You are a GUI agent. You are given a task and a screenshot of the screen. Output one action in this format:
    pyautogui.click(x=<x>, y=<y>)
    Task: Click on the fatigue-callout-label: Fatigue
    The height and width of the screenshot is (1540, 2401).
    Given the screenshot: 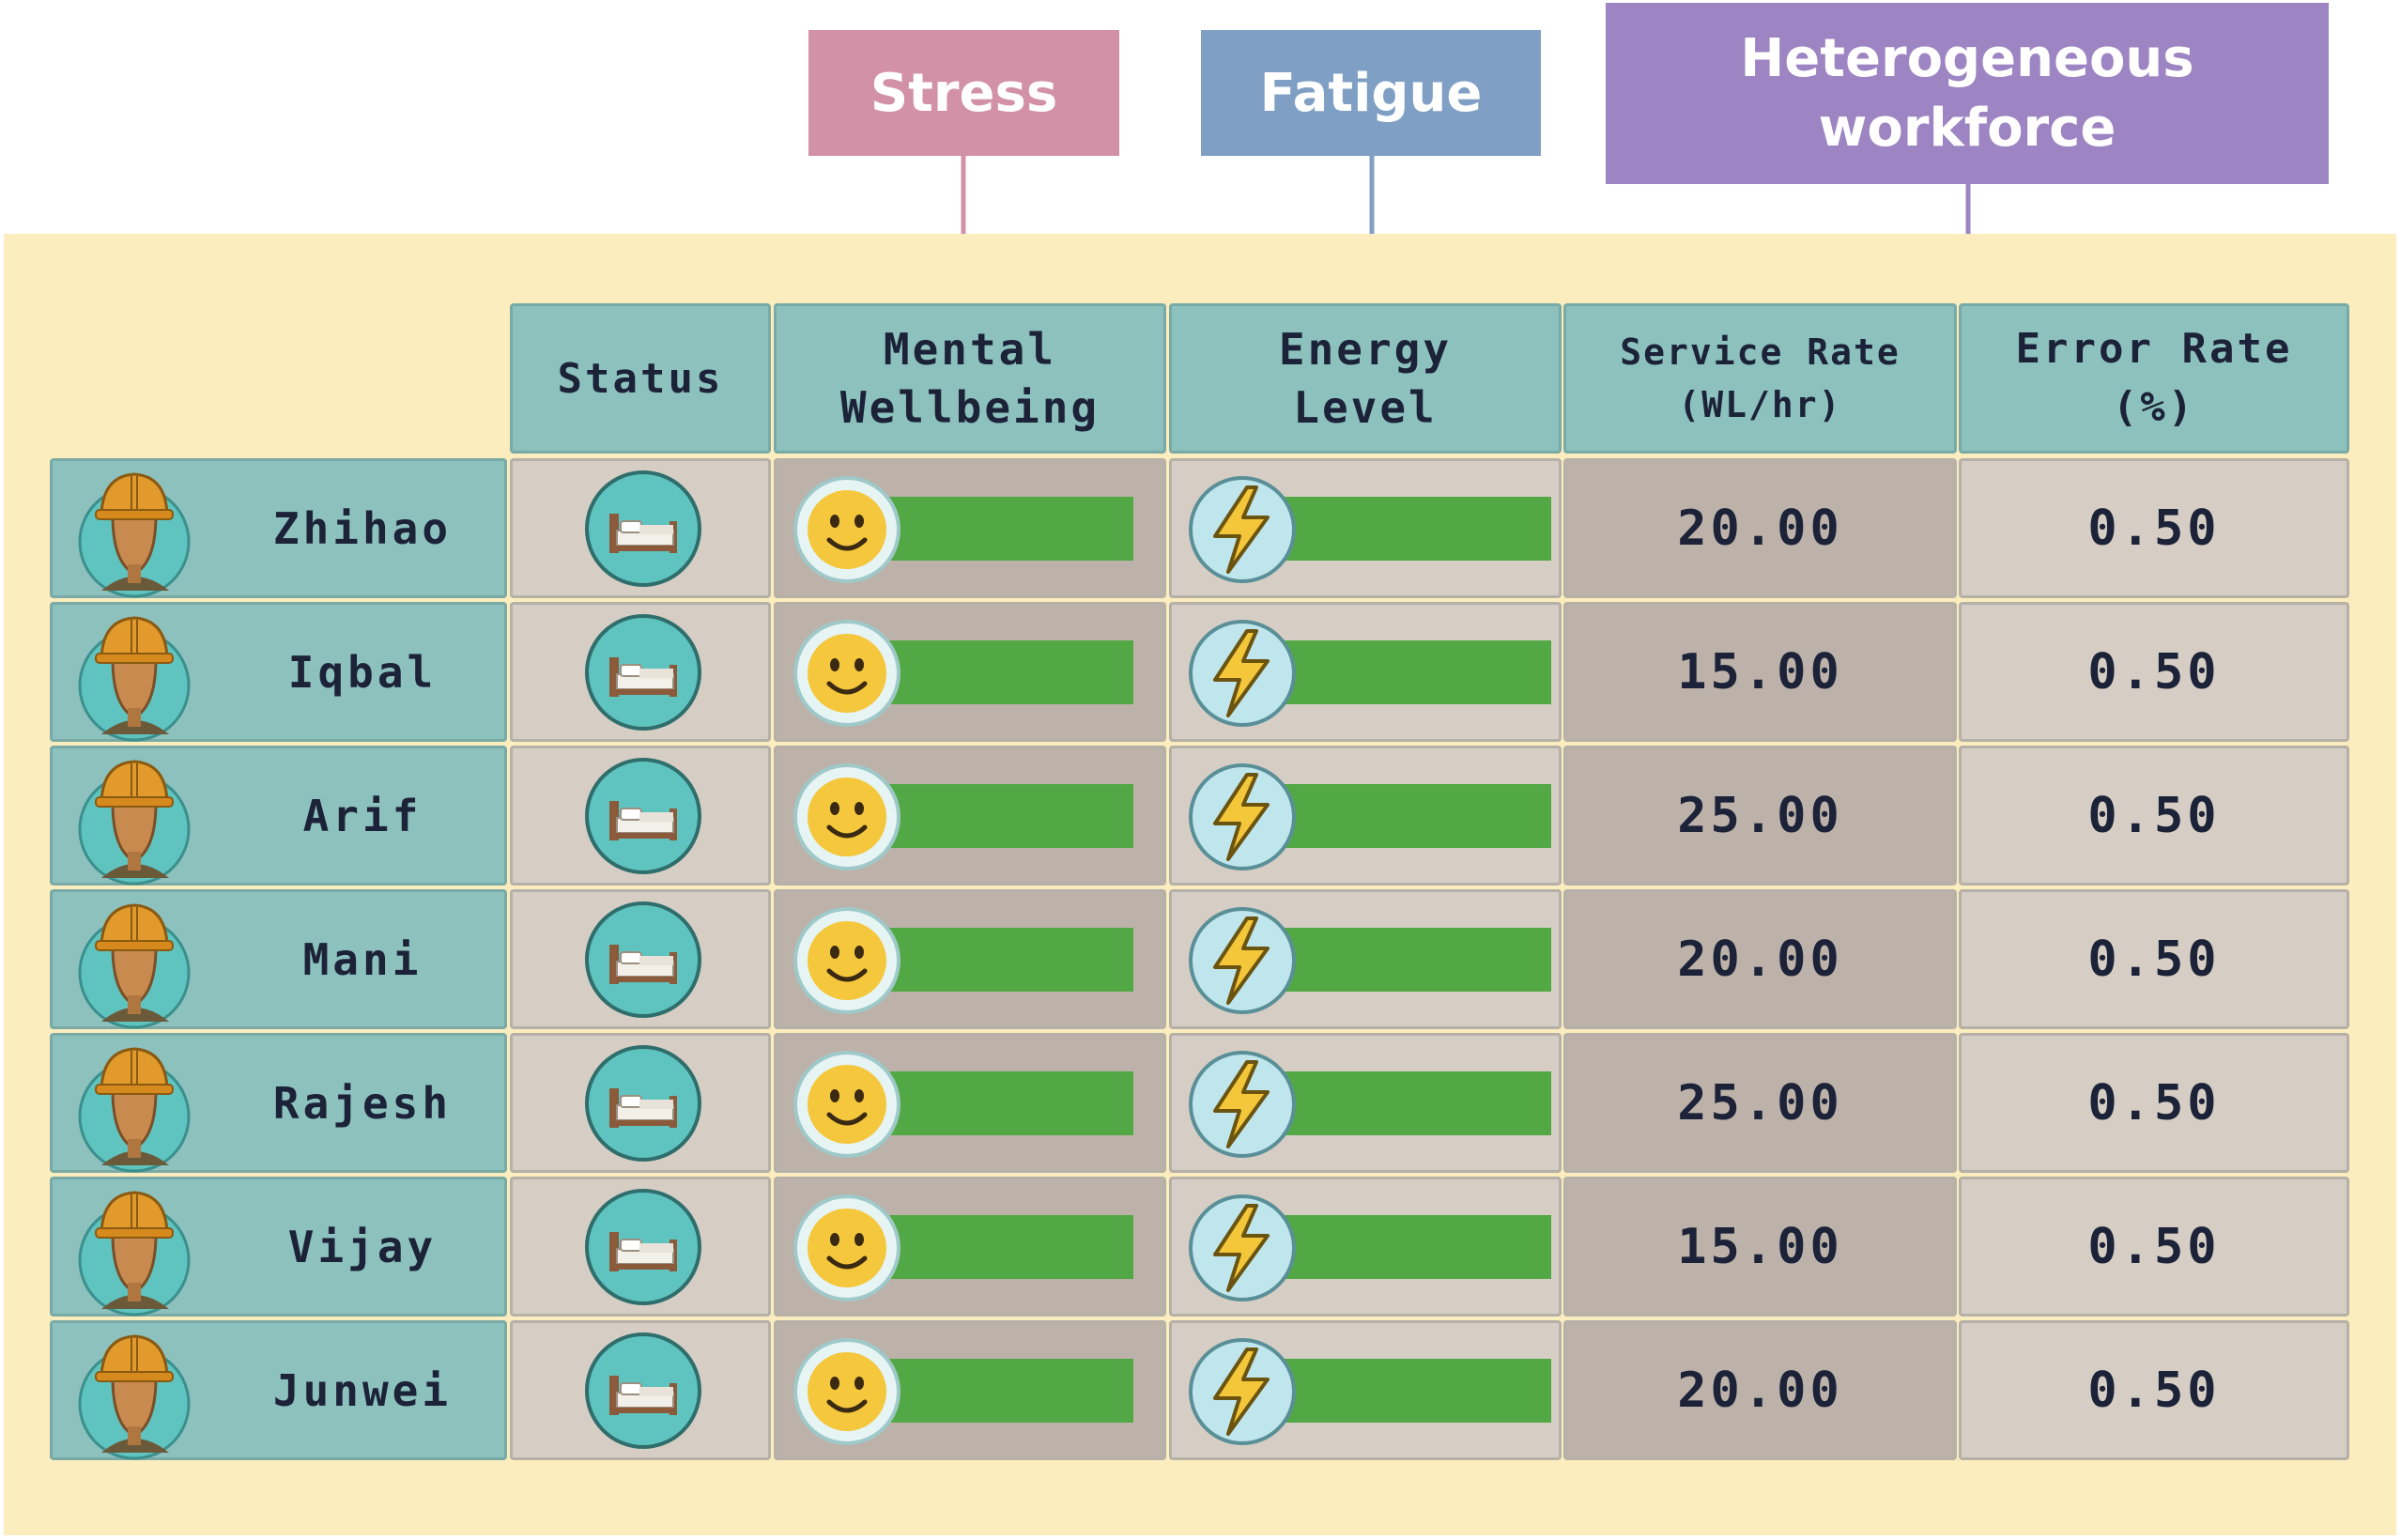 What is the action you would take?
    pyautogui.click(x=1371, y=93)
    